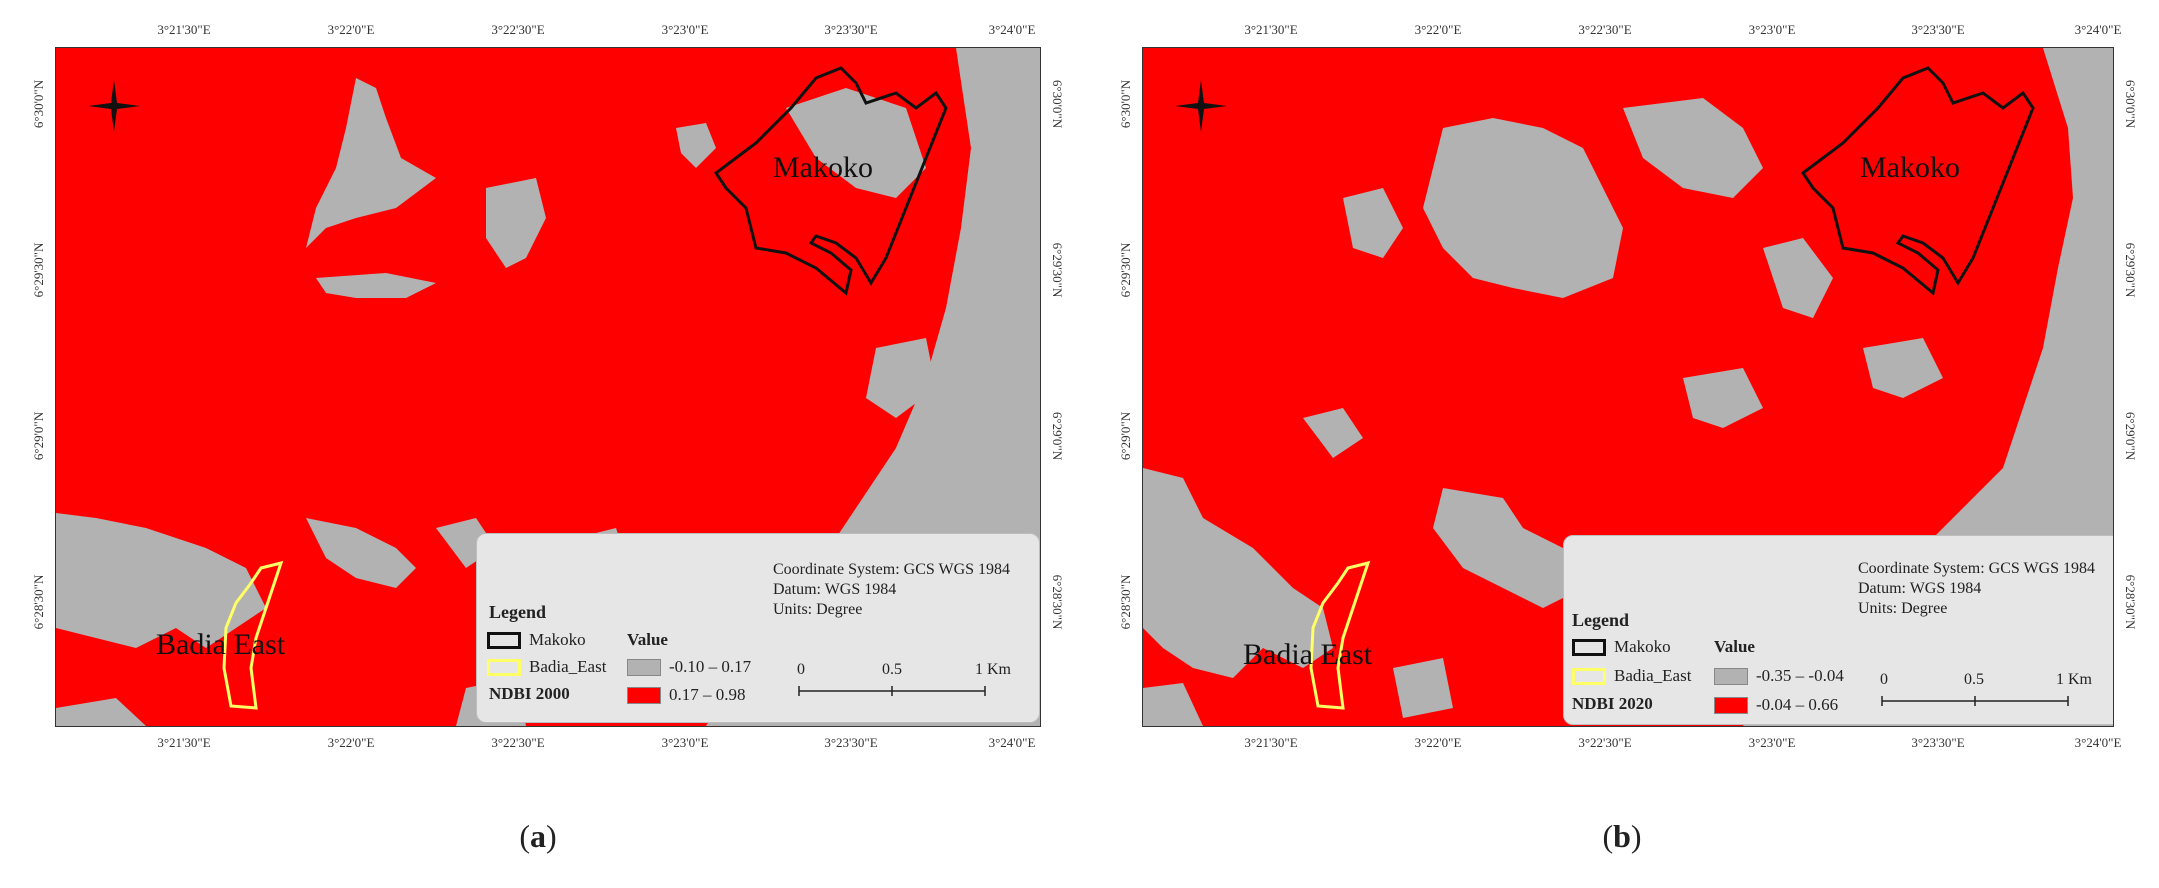  Describe the element at coordinates (538, 836) in the screenshot. I see `panel-label-a: (a)` at that location.